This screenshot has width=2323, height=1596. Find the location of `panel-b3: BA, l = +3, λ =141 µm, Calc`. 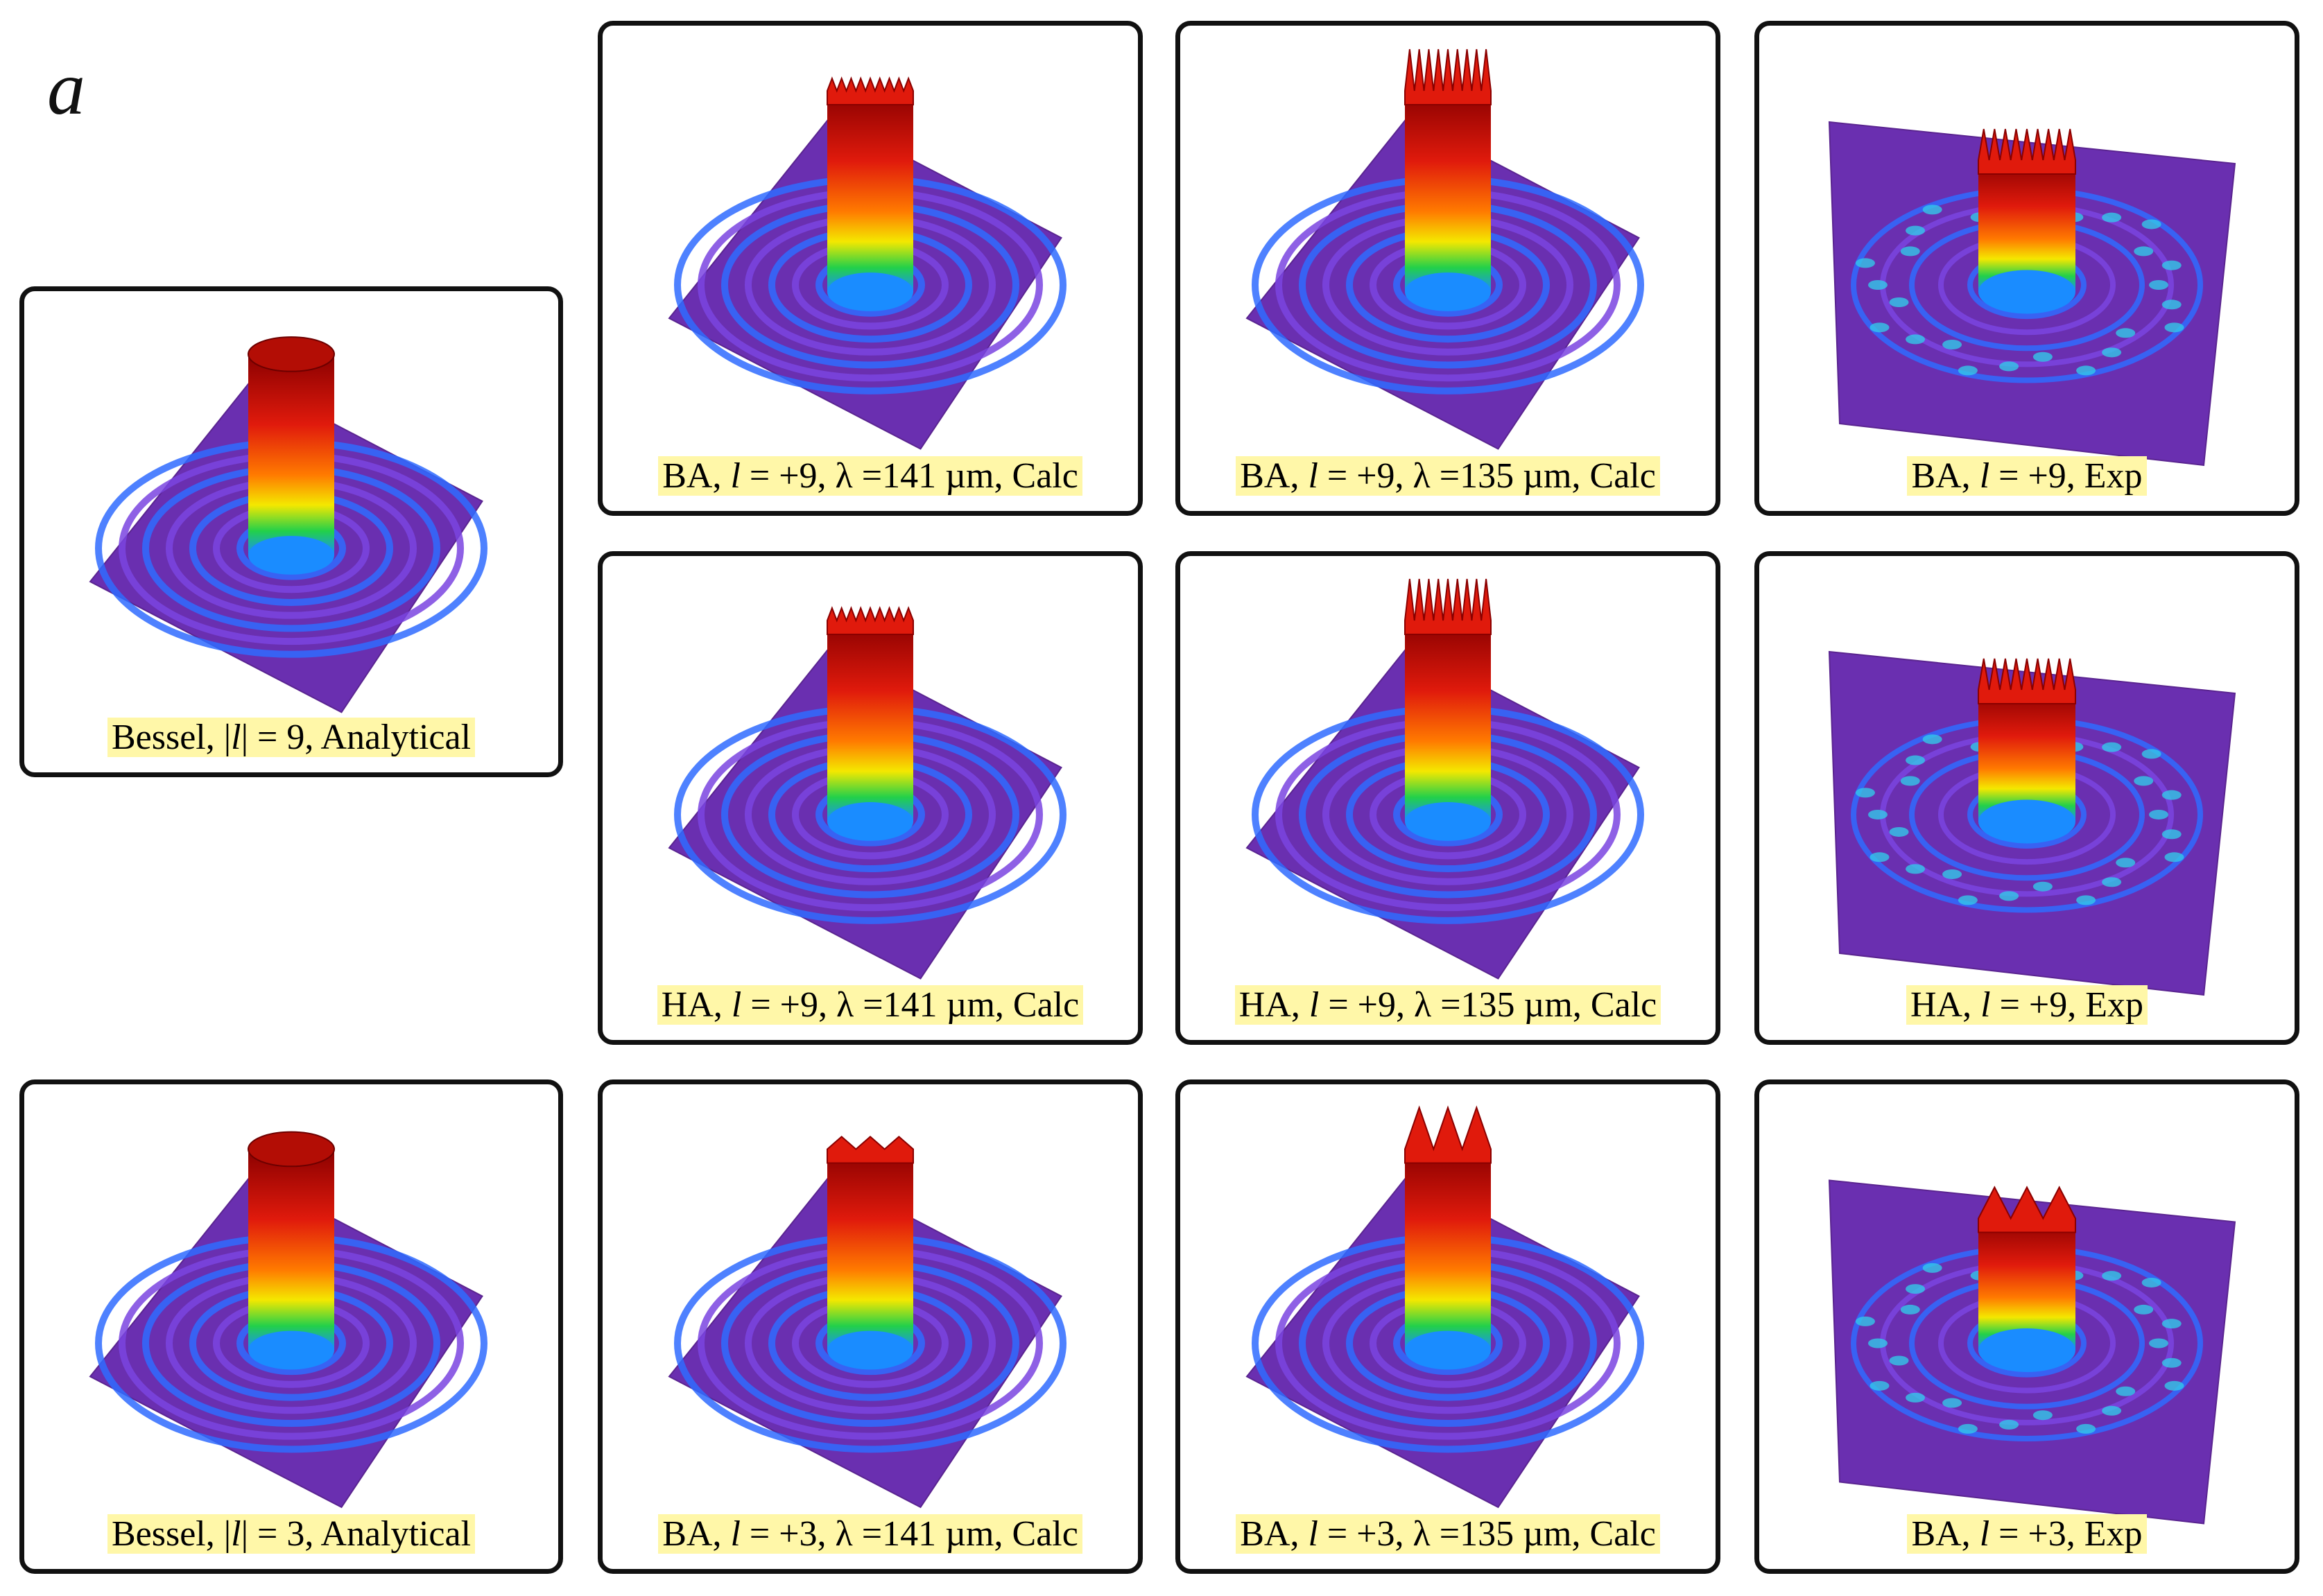

panel-b3: BA, l = +3, λ =141 µm, Calc is located at coordinates (870, 1326).